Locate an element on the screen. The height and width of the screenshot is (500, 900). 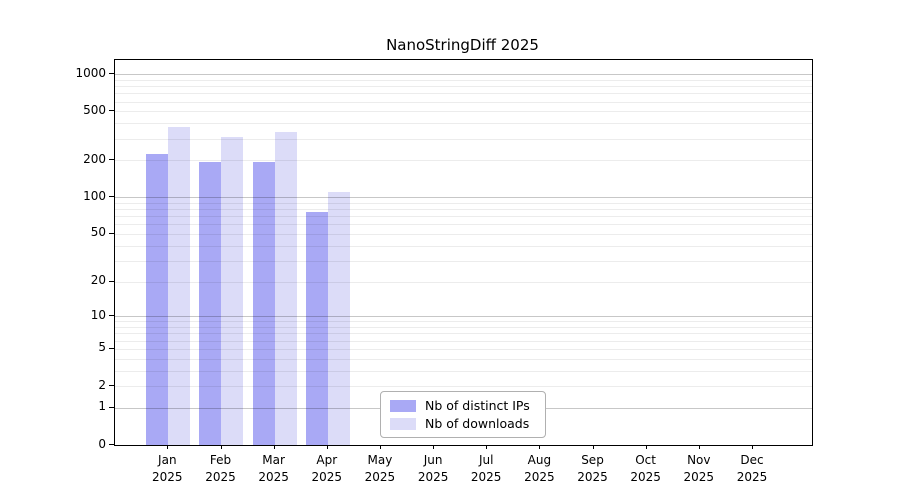
y-tick-label: 50 is located at coordinates (98, 232).